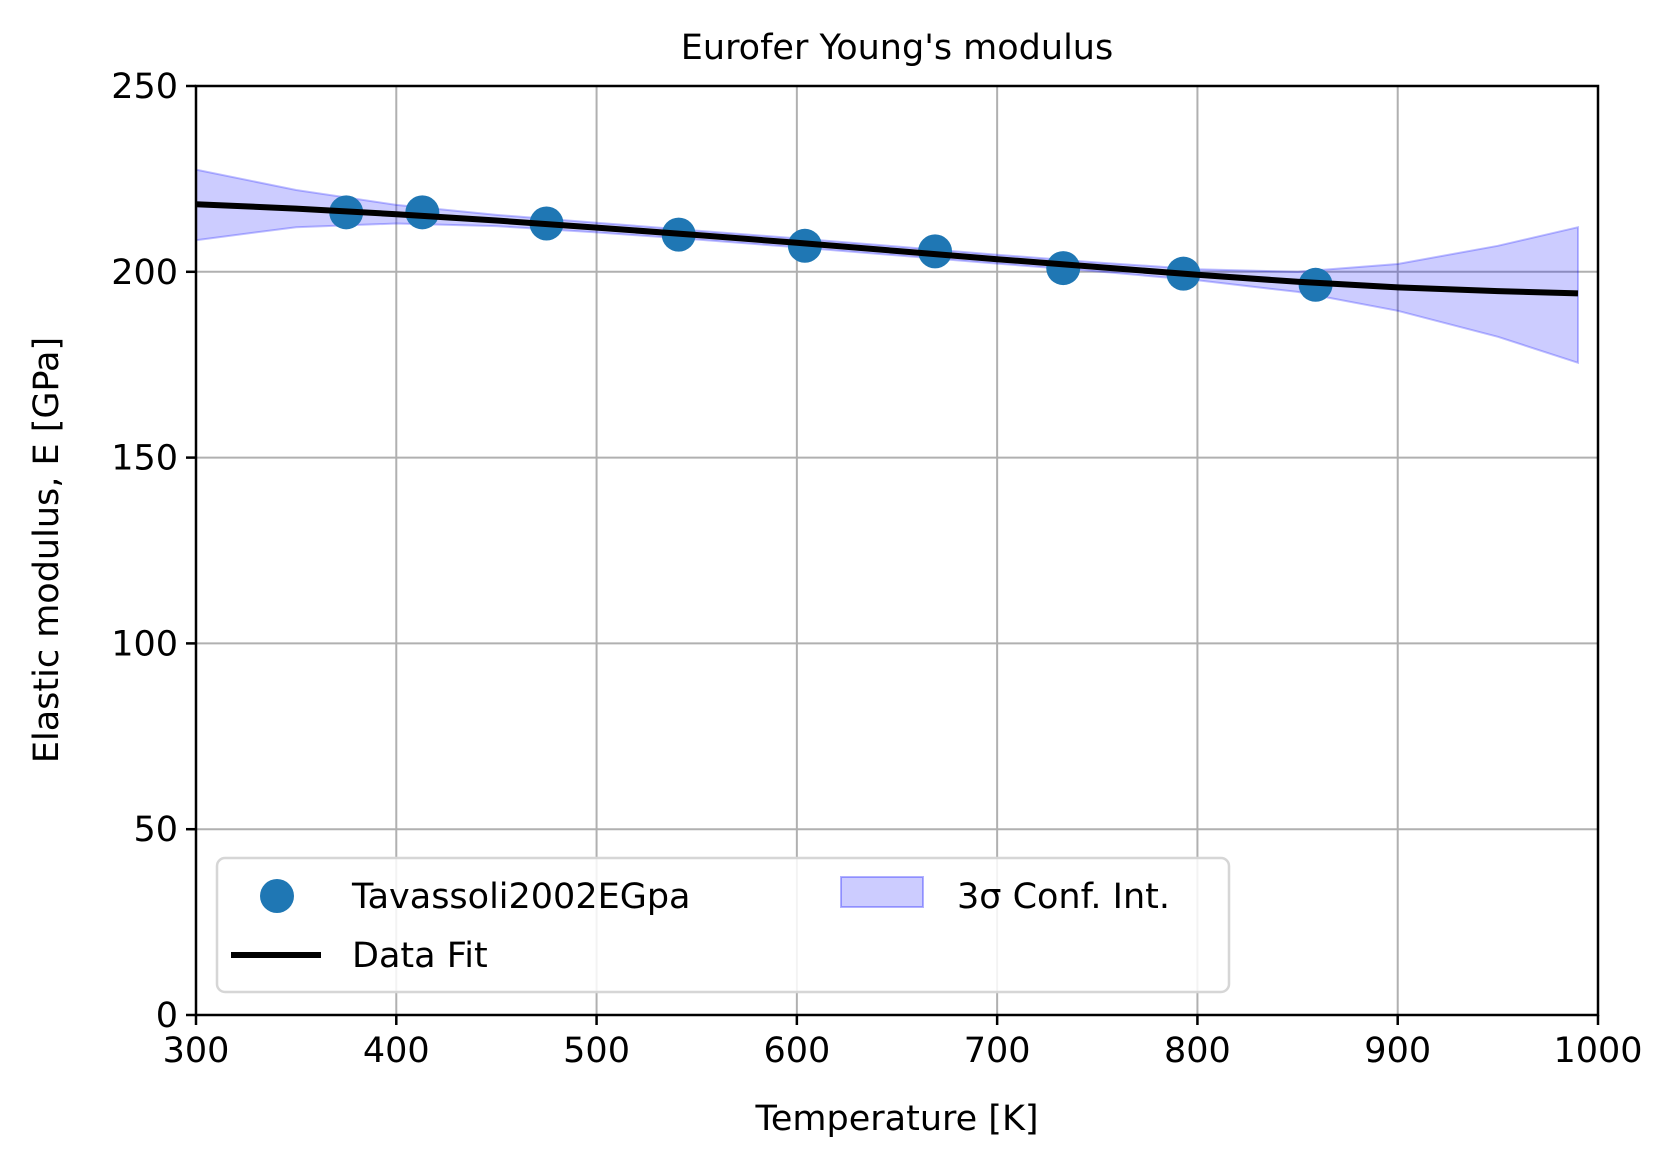 This screenshot has height=1165, width=1673. What do you see at coordinates (144, 459) in the screenshot?
I see `y-tick-label-3: 150` at bounding box center [144, 459].